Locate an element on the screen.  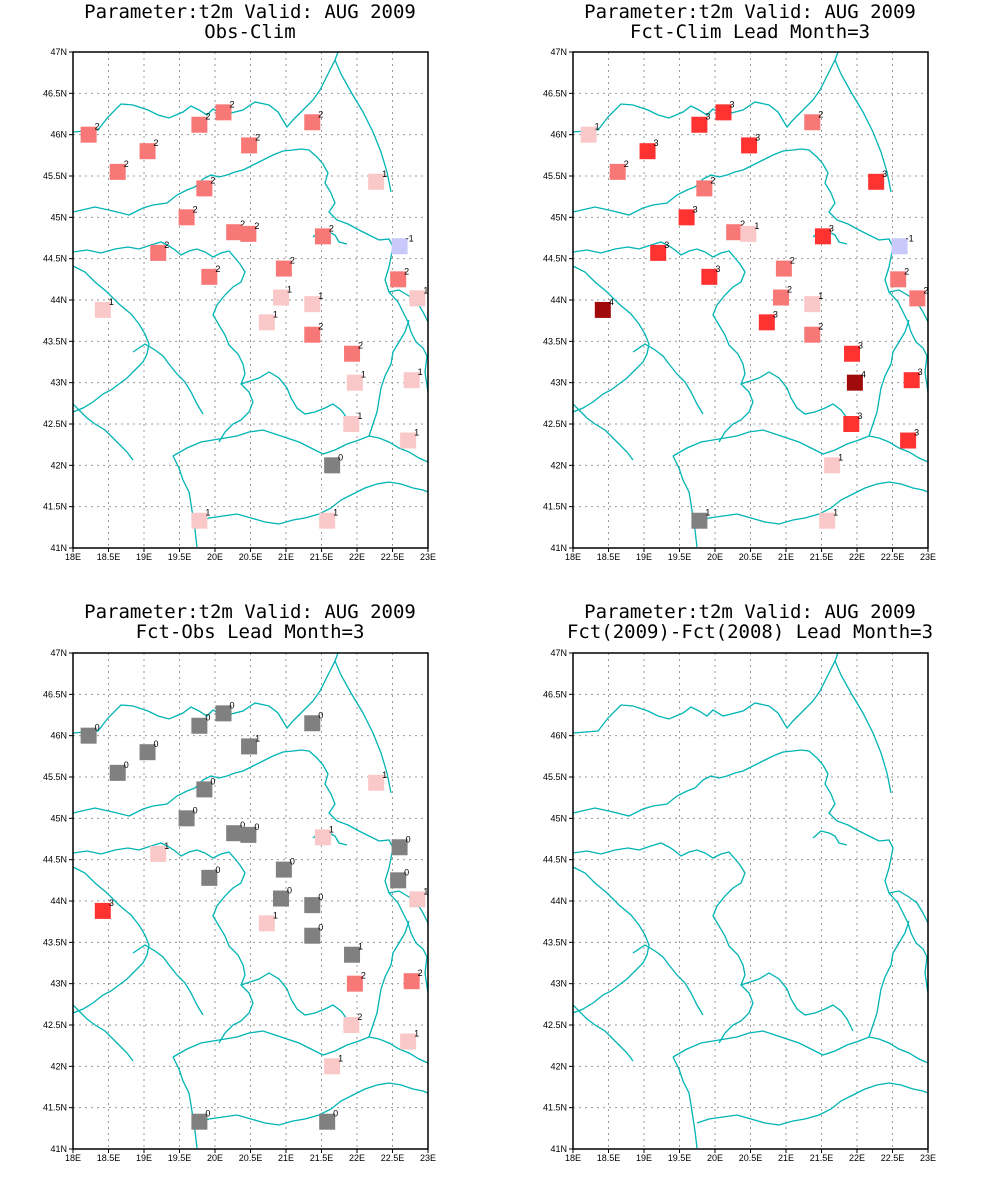
y-tick-label: 45N is located at coordinates (58, 217).